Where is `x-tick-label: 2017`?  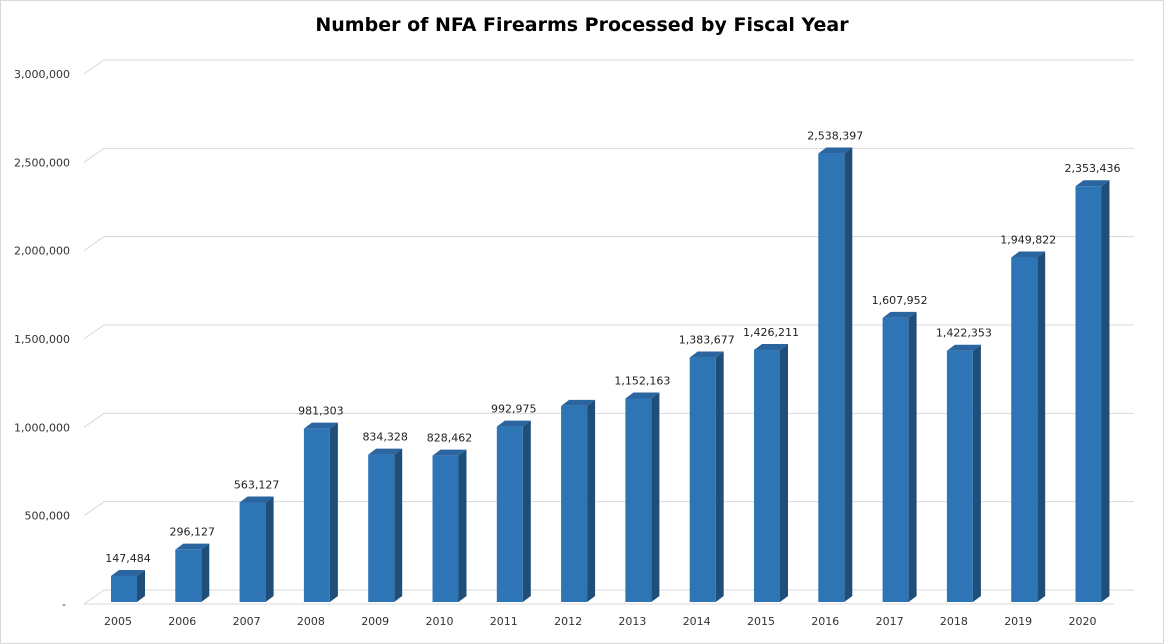
x-tick-label: 2017 is located at coordinates (890, 621).